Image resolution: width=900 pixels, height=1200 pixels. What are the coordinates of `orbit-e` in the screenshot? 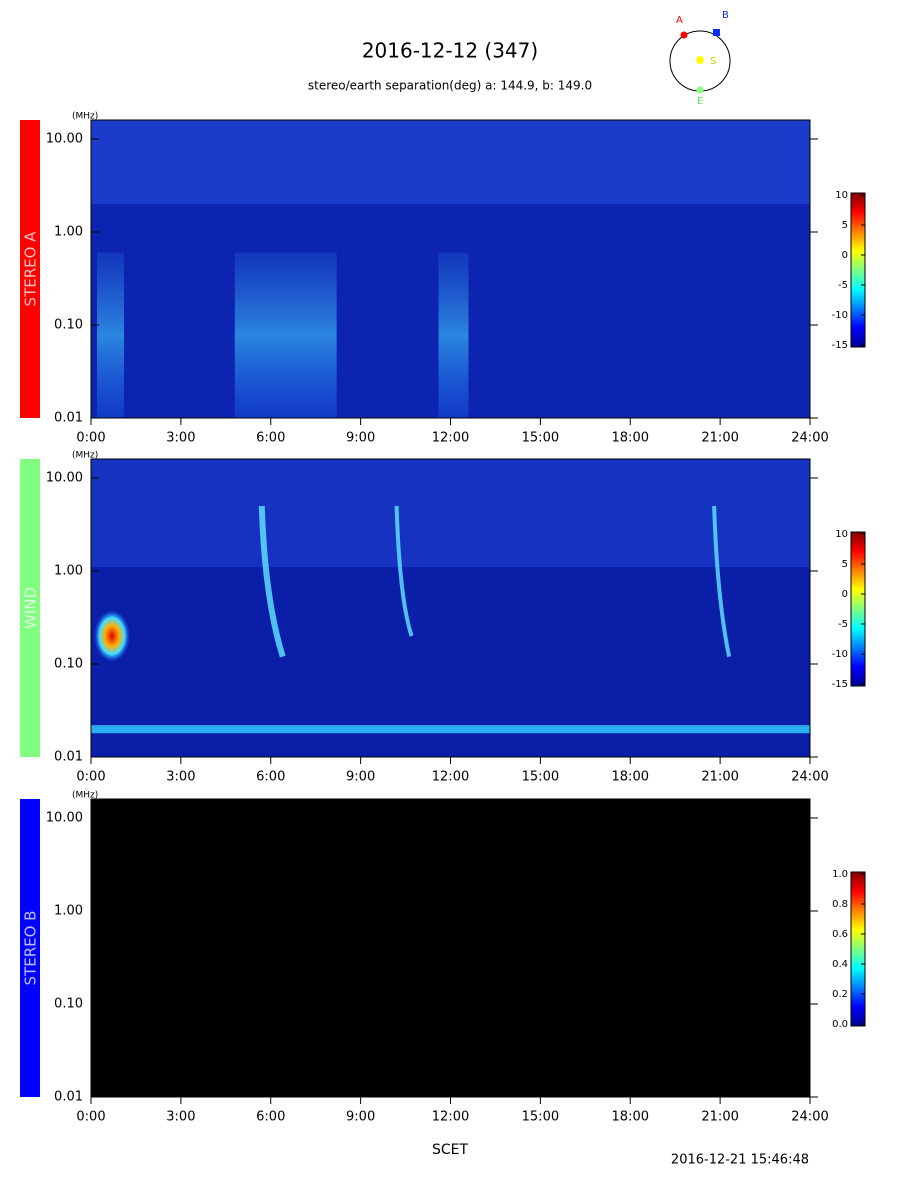 It's located at (700, 90).